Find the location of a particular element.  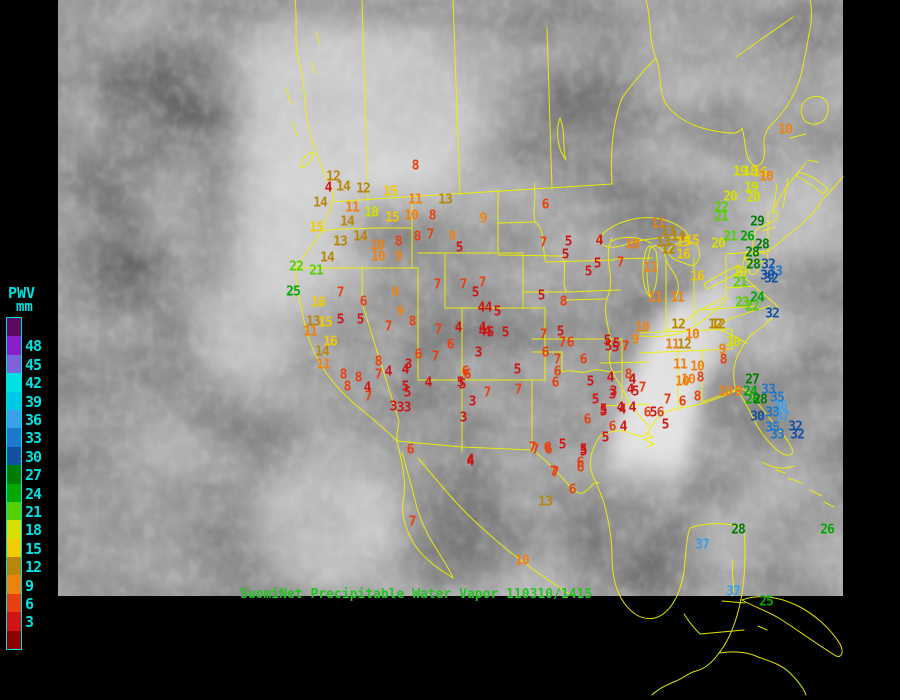

legend-value: 48 is located at coordinates (33, 346).